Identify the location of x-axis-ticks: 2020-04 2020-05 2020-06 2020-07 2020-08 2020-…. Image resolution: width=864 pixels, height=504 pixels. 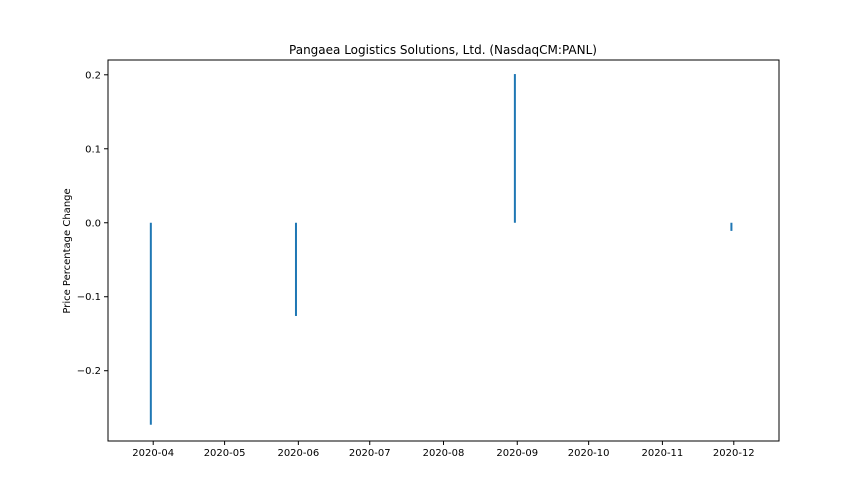
(443, 450).